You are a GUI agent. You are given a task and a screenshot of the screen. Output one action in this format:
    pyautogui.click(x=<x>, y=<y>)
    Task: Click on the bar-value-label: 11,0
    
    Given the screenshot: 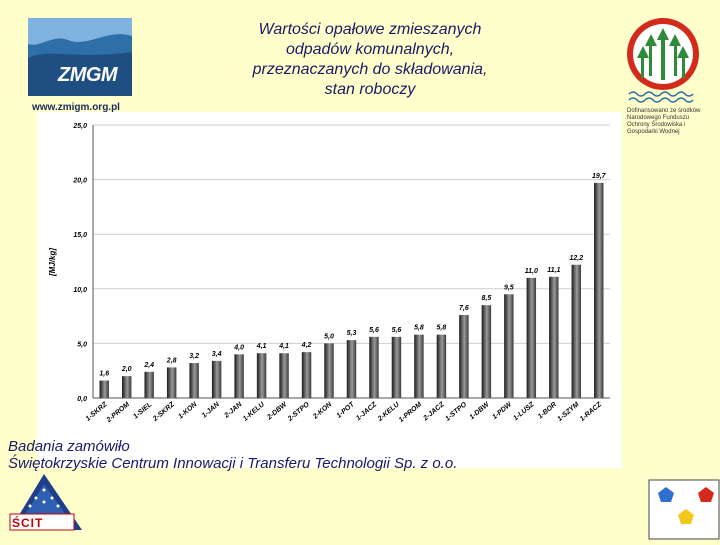 What is the action you would take?
    pyautogui.click(x=531, y=271)
    